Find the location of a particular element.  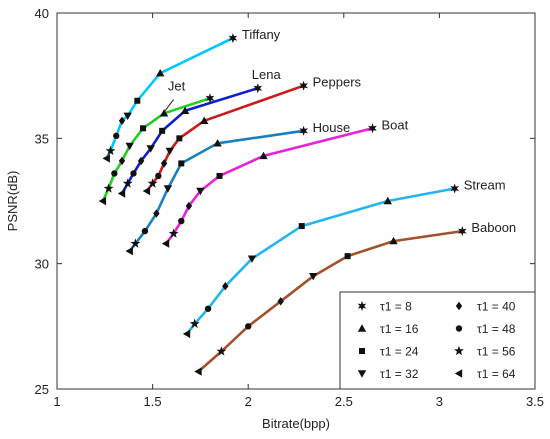

y-tick-label: 40 is located at coordinates (42, 13).